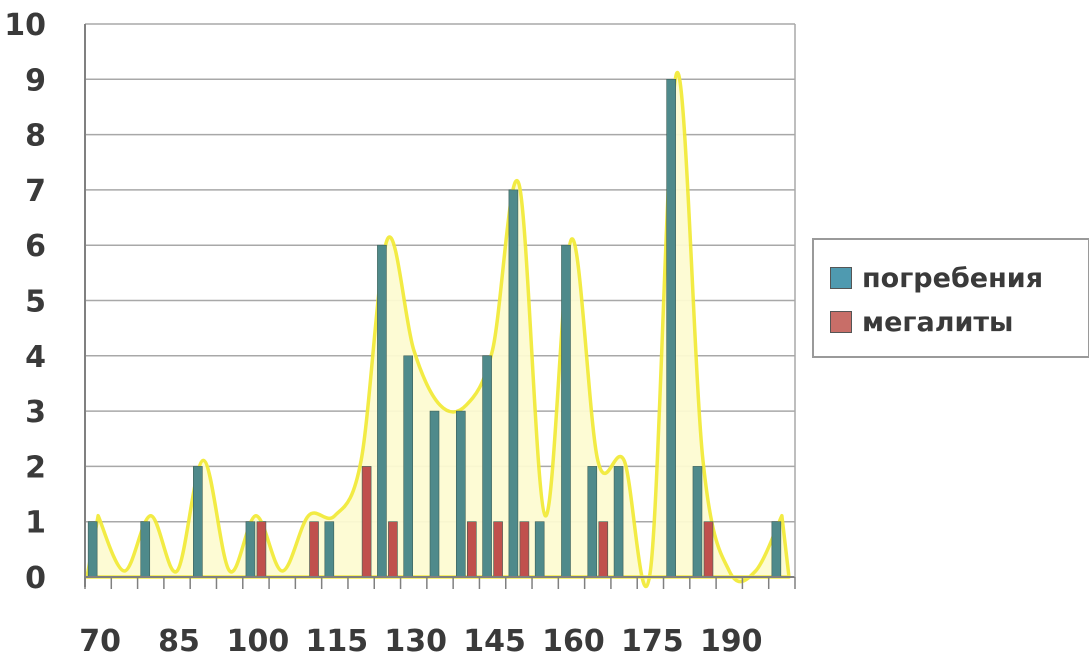  What do you see at coordinates (337, 641) in the screenshot?
I see `x-tick-label-115: 115` at bounding box center [337, 641].